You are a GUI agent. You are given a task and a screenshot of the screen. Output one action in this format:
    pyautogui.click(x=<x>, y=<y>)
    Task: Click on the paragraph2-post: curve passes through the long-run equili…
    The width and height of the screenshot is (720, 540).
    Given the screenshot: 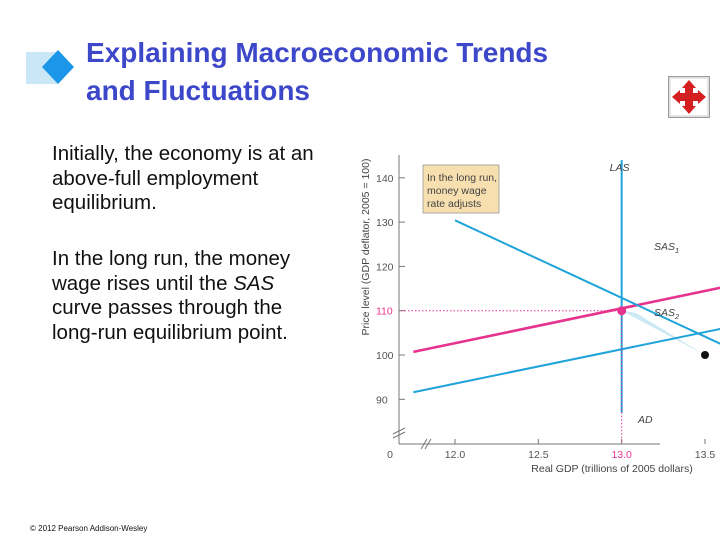 What is the action you would take?
    pyautogui.click(x=170, y=320)
    